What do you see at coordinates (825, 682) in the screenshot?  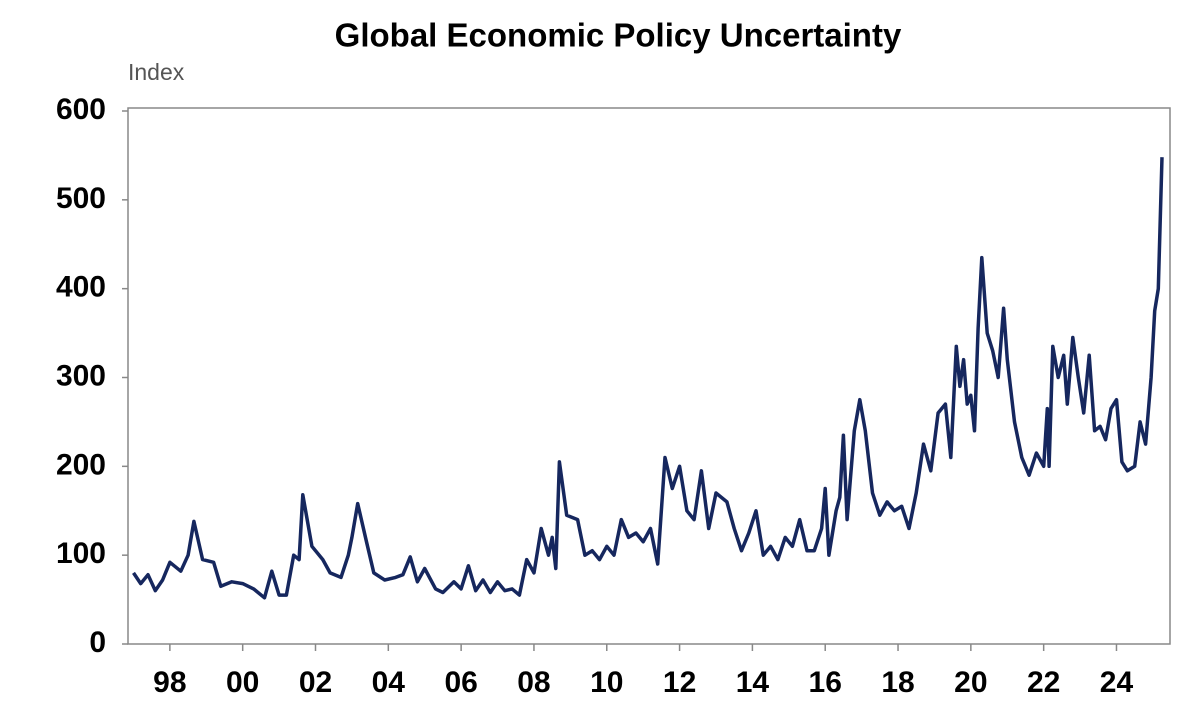 I see `x-tick-label: 16` at bounding box center [825, 682].